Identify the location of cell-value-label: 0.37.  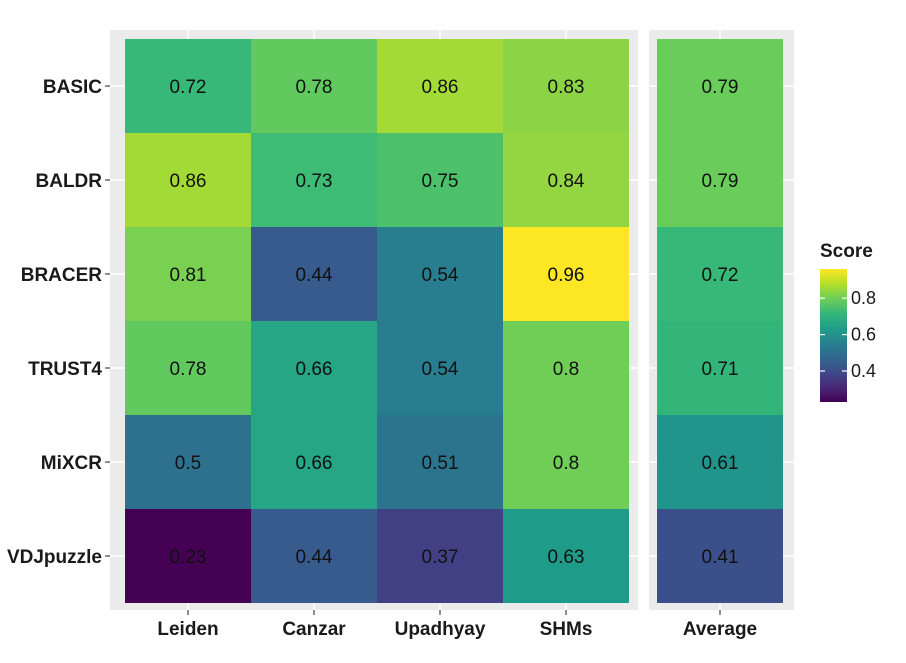
(440, 557).